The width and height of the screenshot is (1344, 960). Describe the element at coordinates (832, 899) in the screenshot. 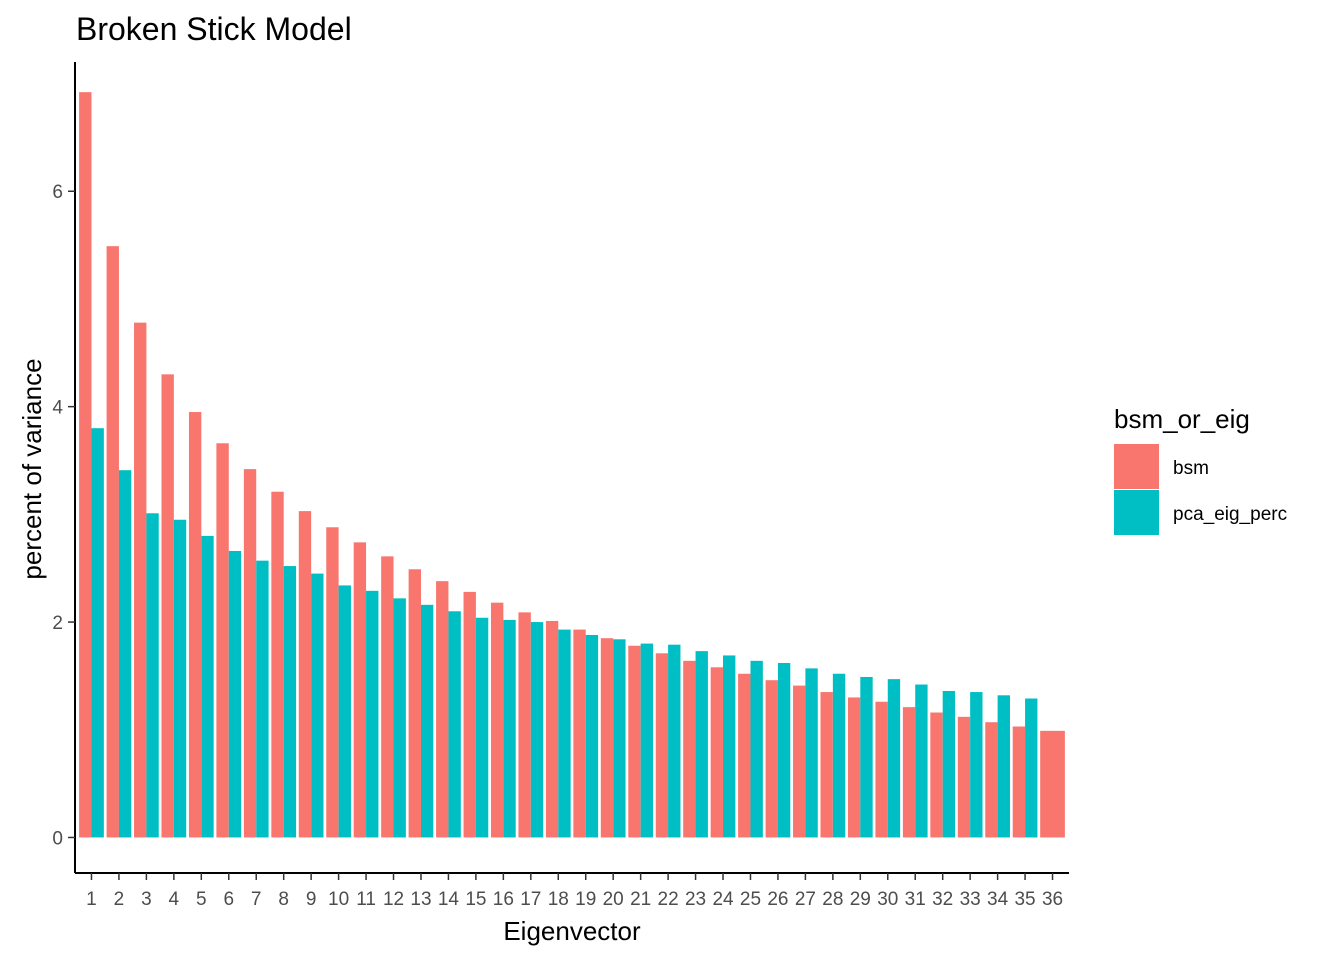

I see `x-tick-label-28: 28` at that location.